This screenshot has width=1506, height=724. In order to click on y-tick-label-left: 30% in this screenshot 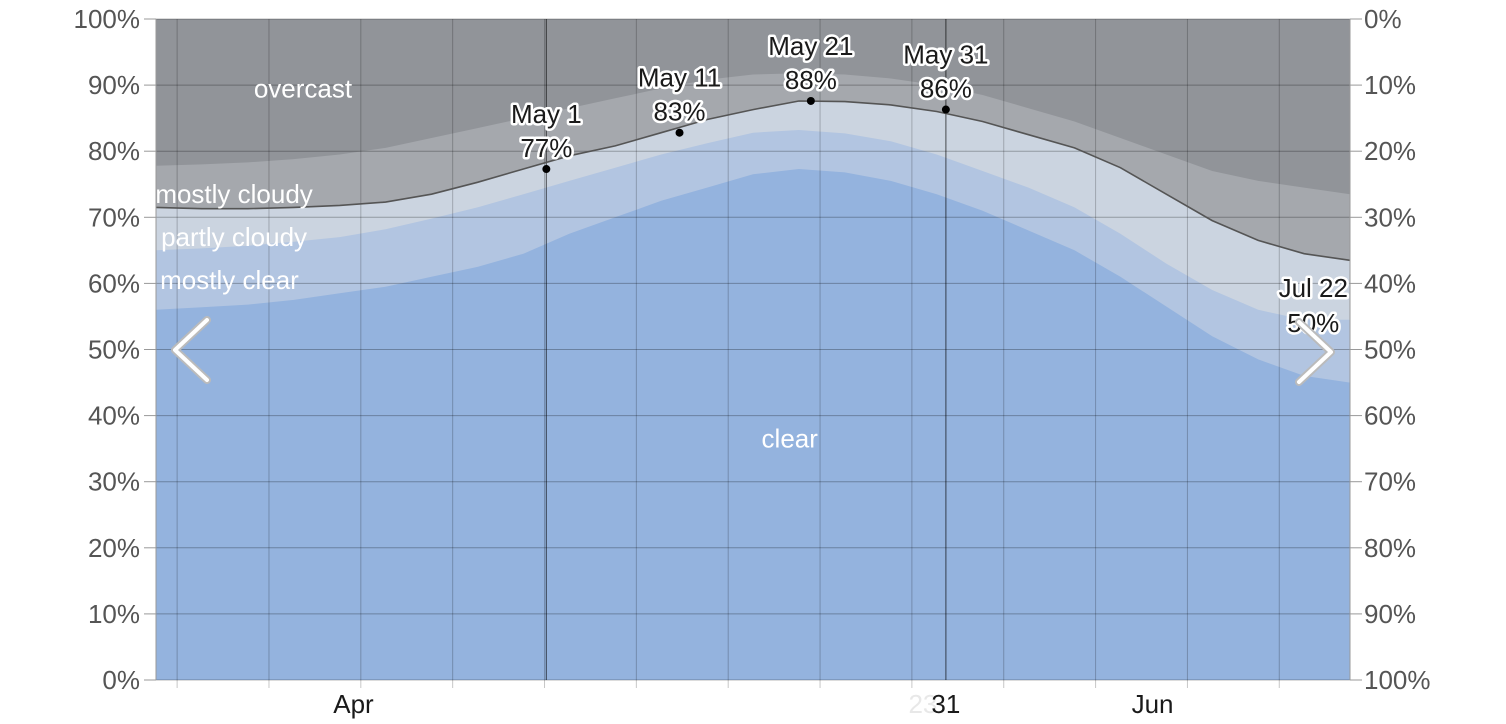, I will do `click(114, 482)`.